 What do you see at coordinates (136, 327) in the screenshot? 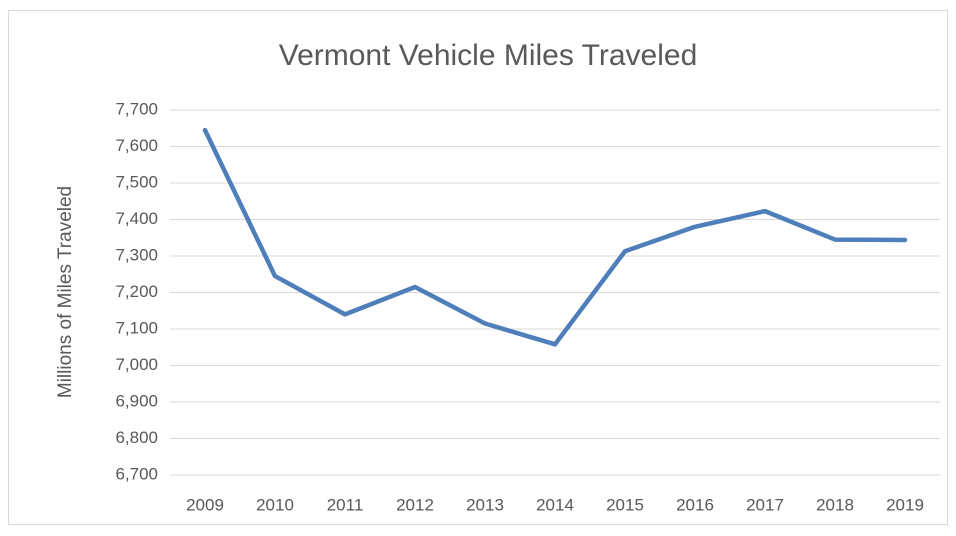
I see `y-tick-label: 7,100` at bounding box center [136, 327].